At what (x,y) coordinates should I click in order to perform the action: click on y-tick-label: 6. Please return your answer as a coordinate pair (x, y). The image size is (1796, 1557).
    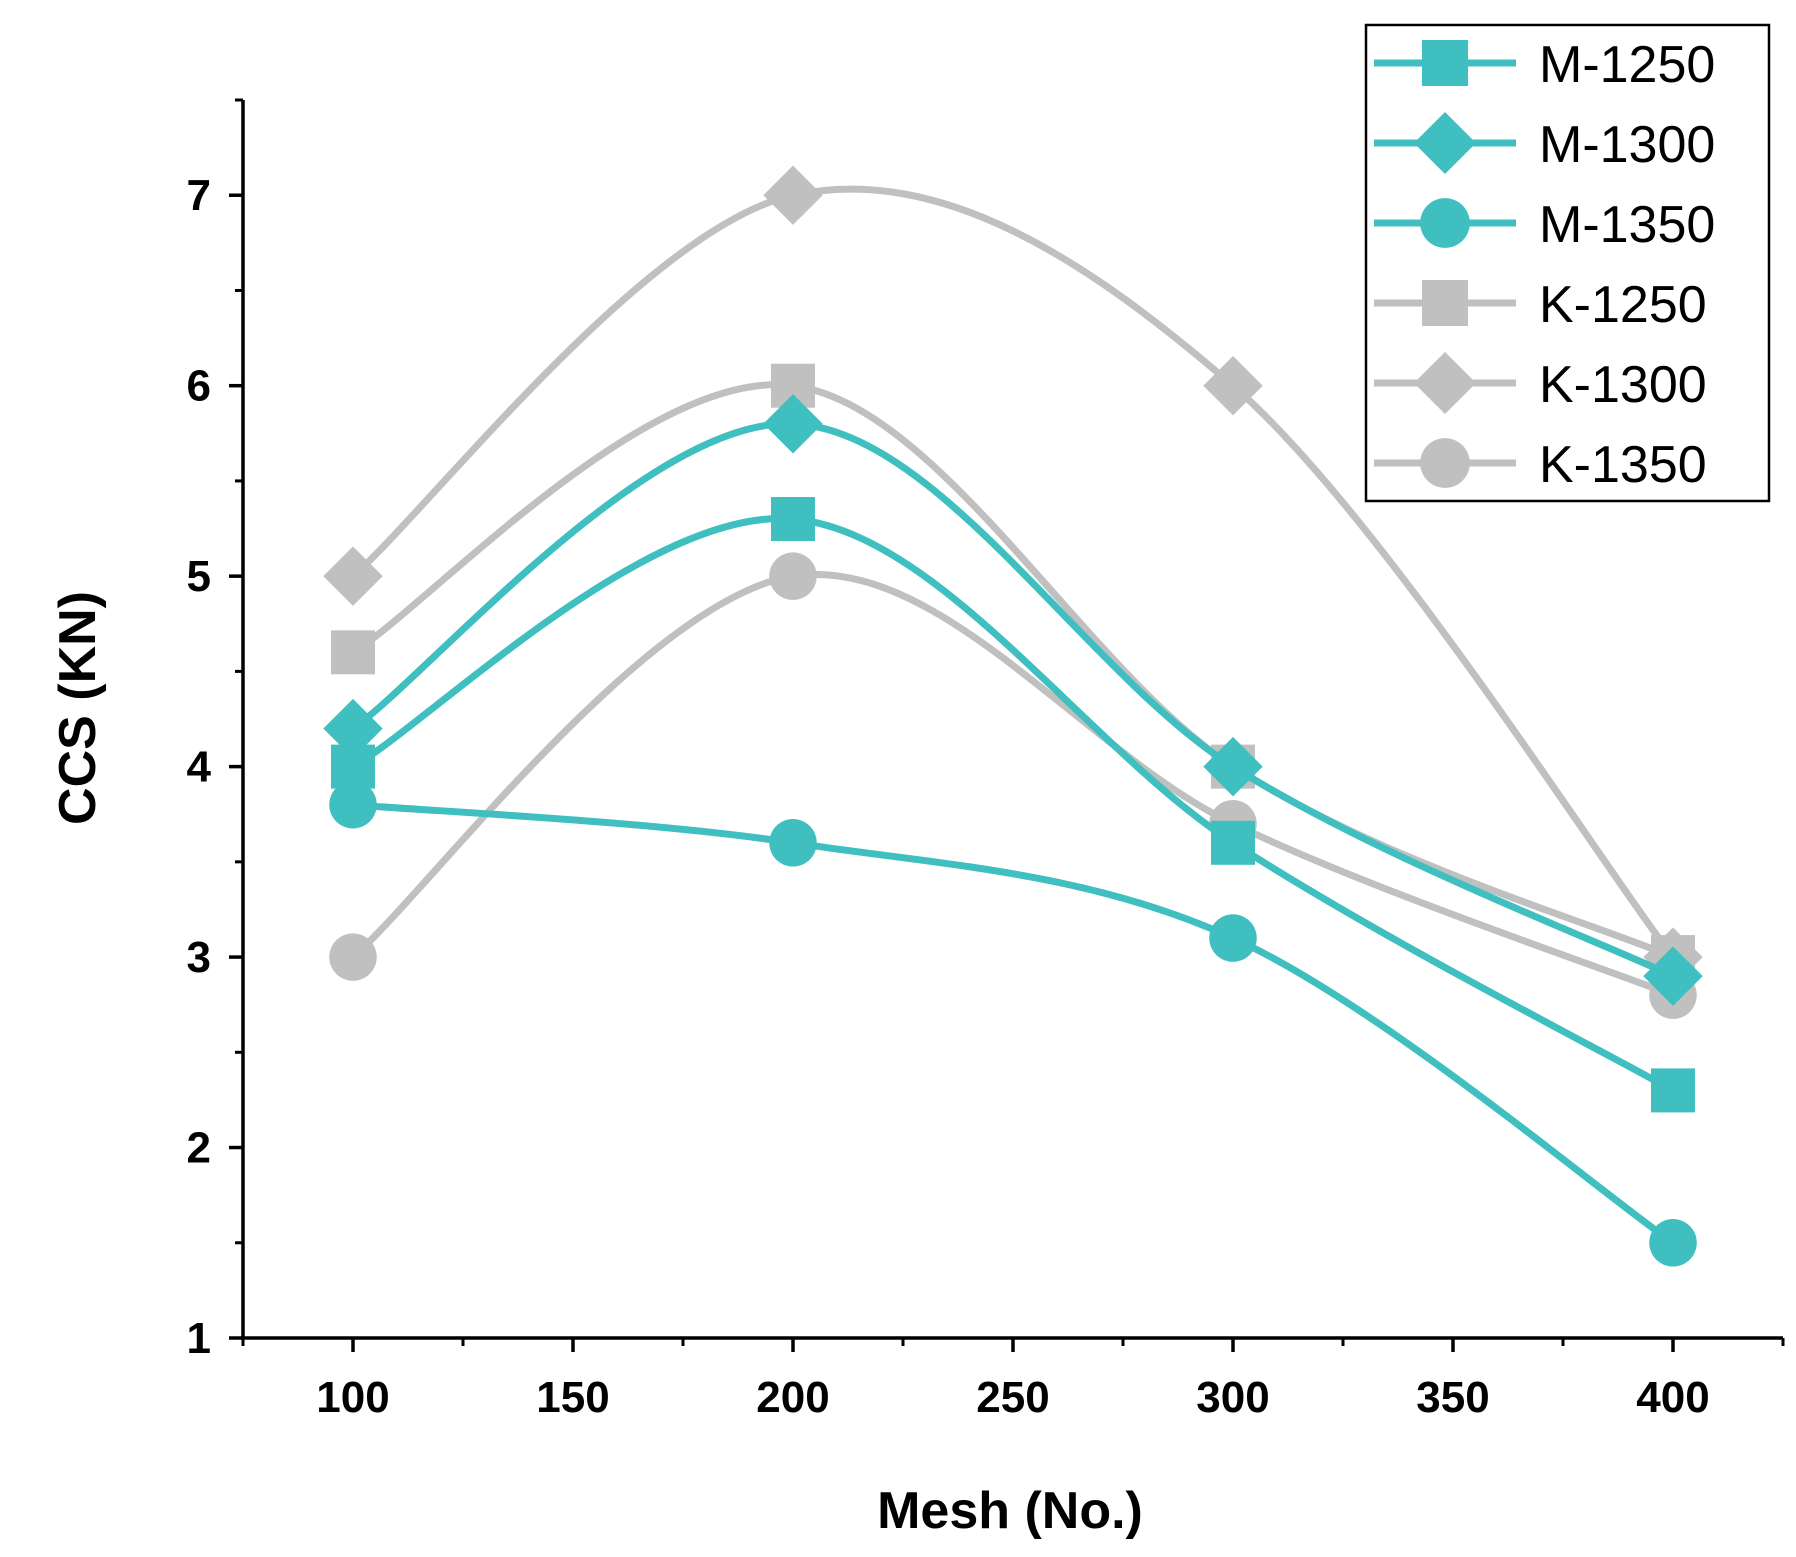
    Looking at the image, I should click on (199, 386).